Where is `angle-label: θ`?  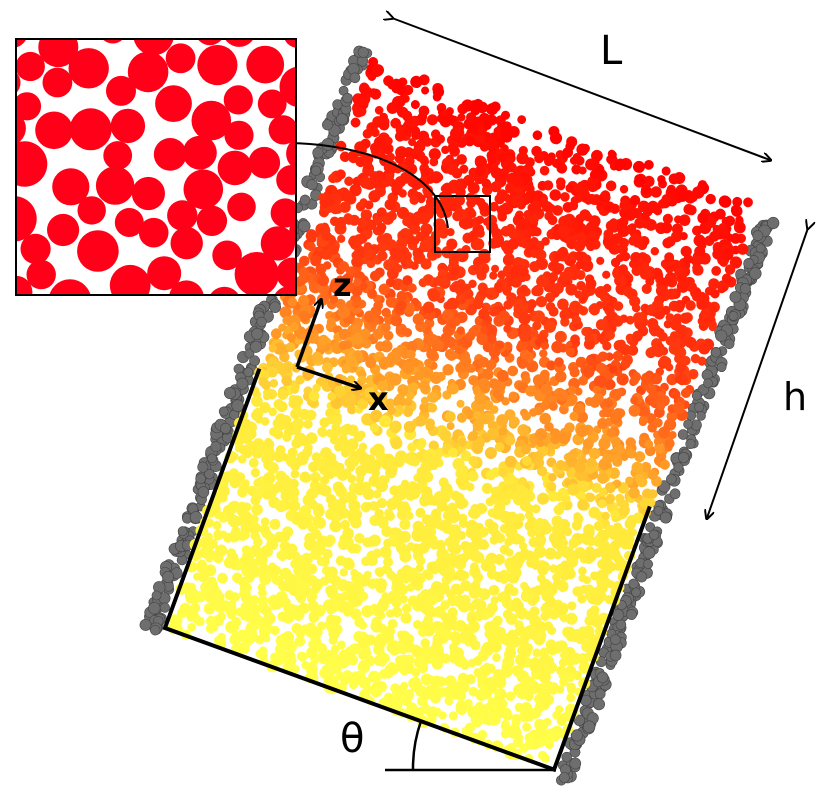 angle-label: θ is located at coordinates (352, 739).